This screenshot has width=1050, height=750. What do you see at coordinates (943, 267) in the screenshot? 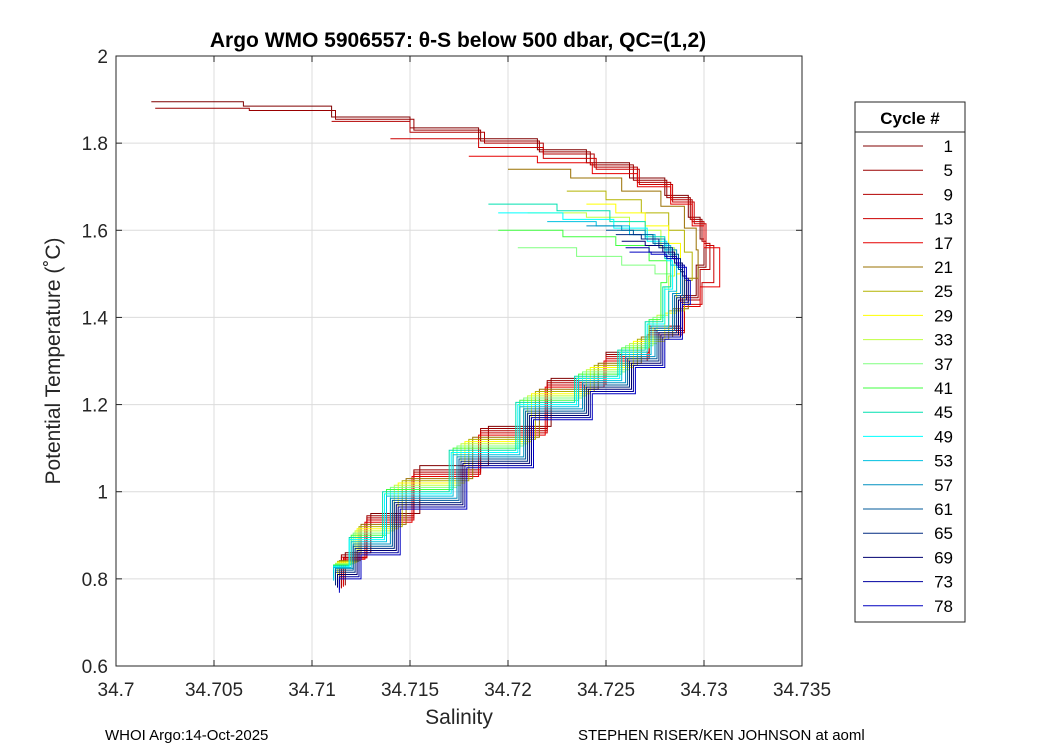
I see `legend-label: 21` at bounding box center [943, 267].